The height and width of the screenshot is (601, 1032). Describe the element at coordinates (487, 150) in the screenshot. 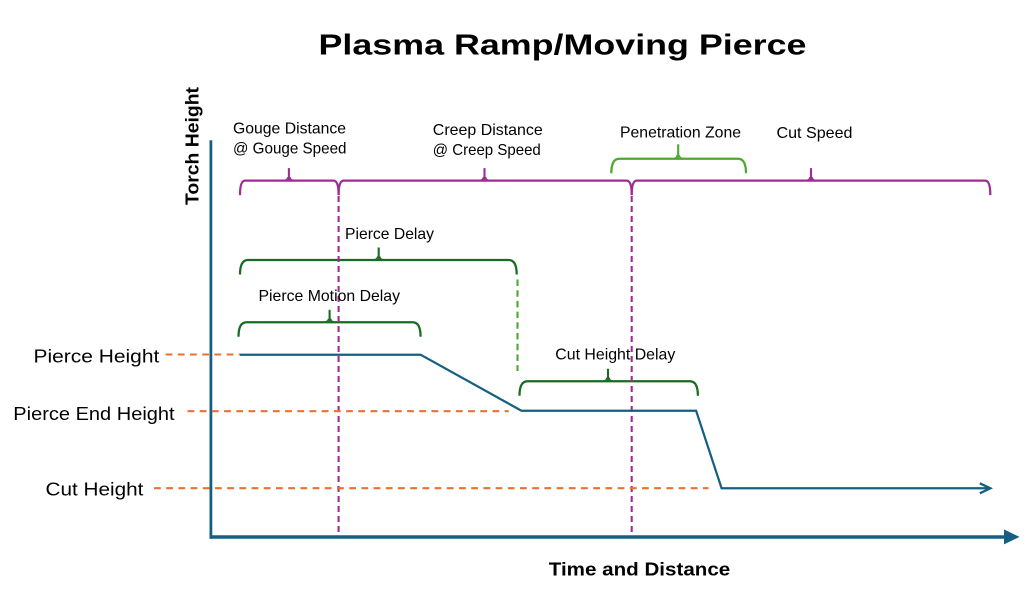

I see `svg-text: @ Creep Speed` at that location.